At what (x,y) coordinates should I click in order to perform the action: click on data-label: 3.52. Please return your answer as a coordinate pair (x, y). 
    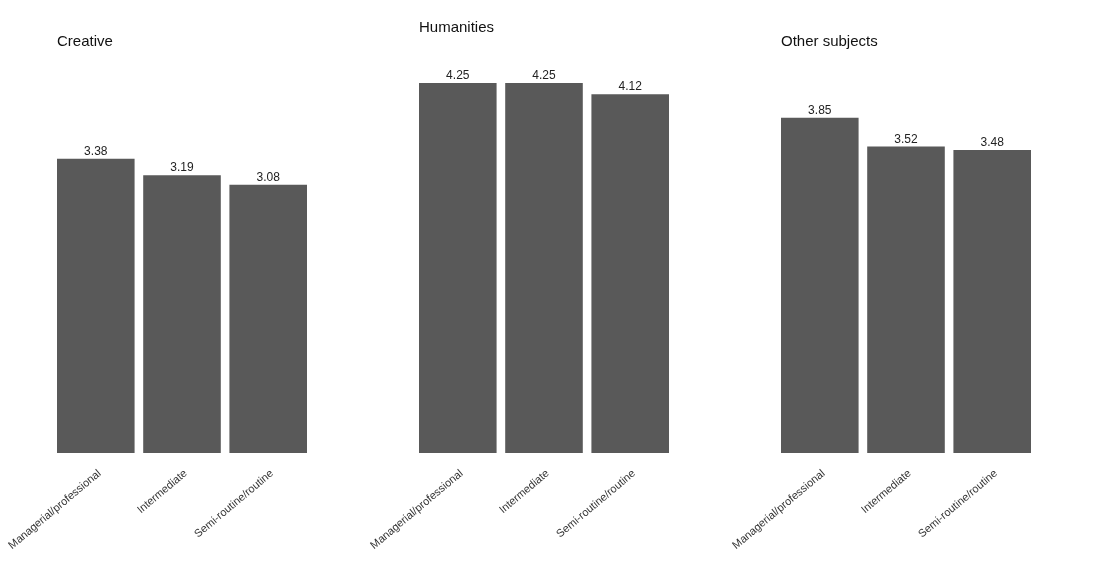
    Looking at the image, I should click on (906, 138).